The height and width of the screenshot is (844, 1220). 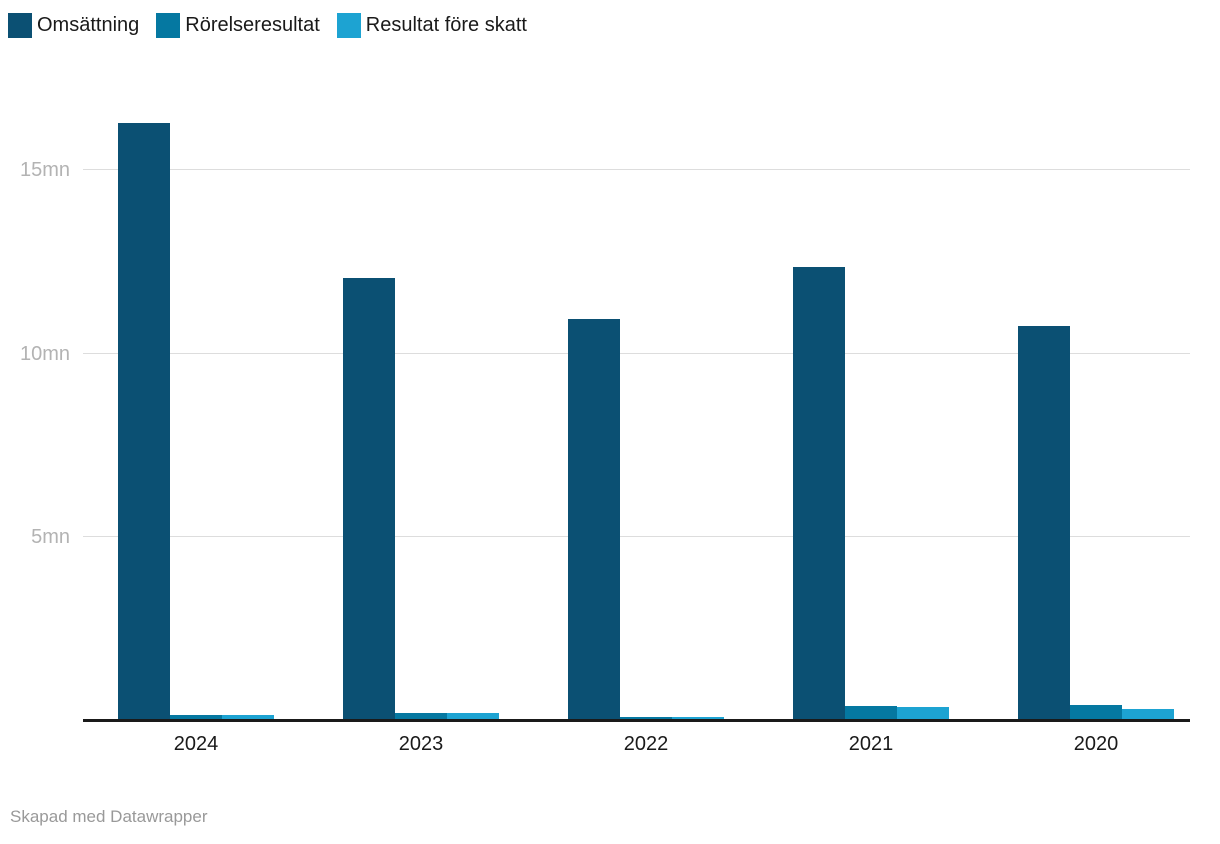 I want to click on legend-label: Rörelseresultat, so click(x=252, y=25).